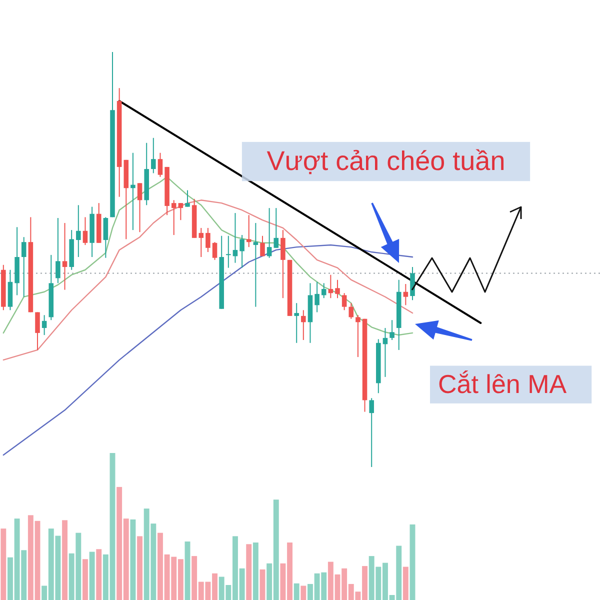 This screenshot has width=600, height=600. Describe the element at coordinates (386, 161) in the screenshot. I see `annotation: Vượt cản chéo tuần` at that location.